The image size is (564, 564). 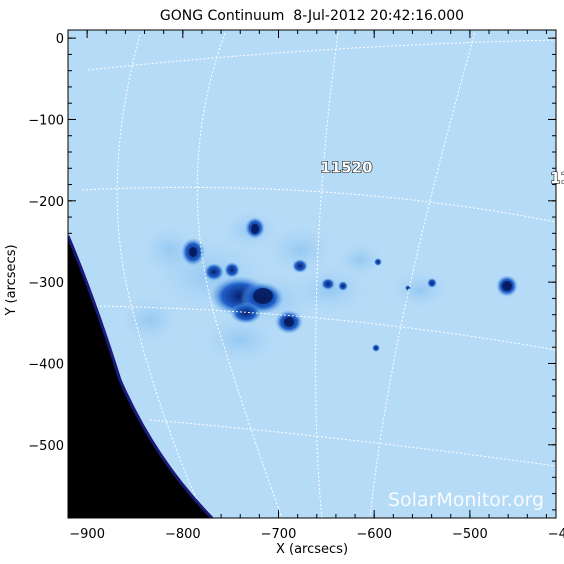 I want to click on sunspot-group, so click(x=349, y=284).